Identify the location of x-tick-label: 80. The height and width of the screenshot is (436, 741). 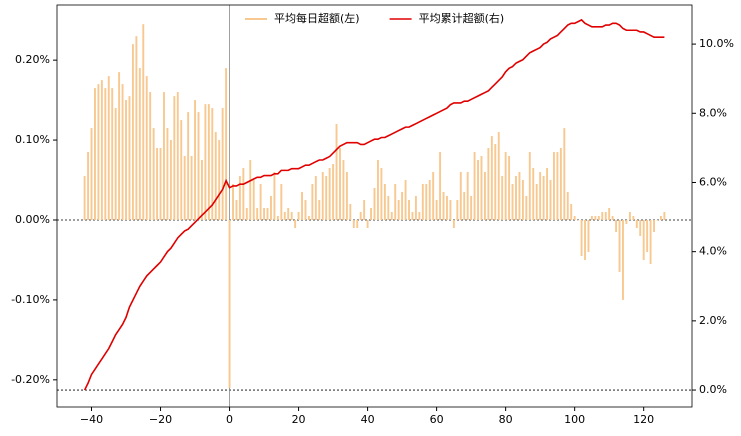
(506, 419).